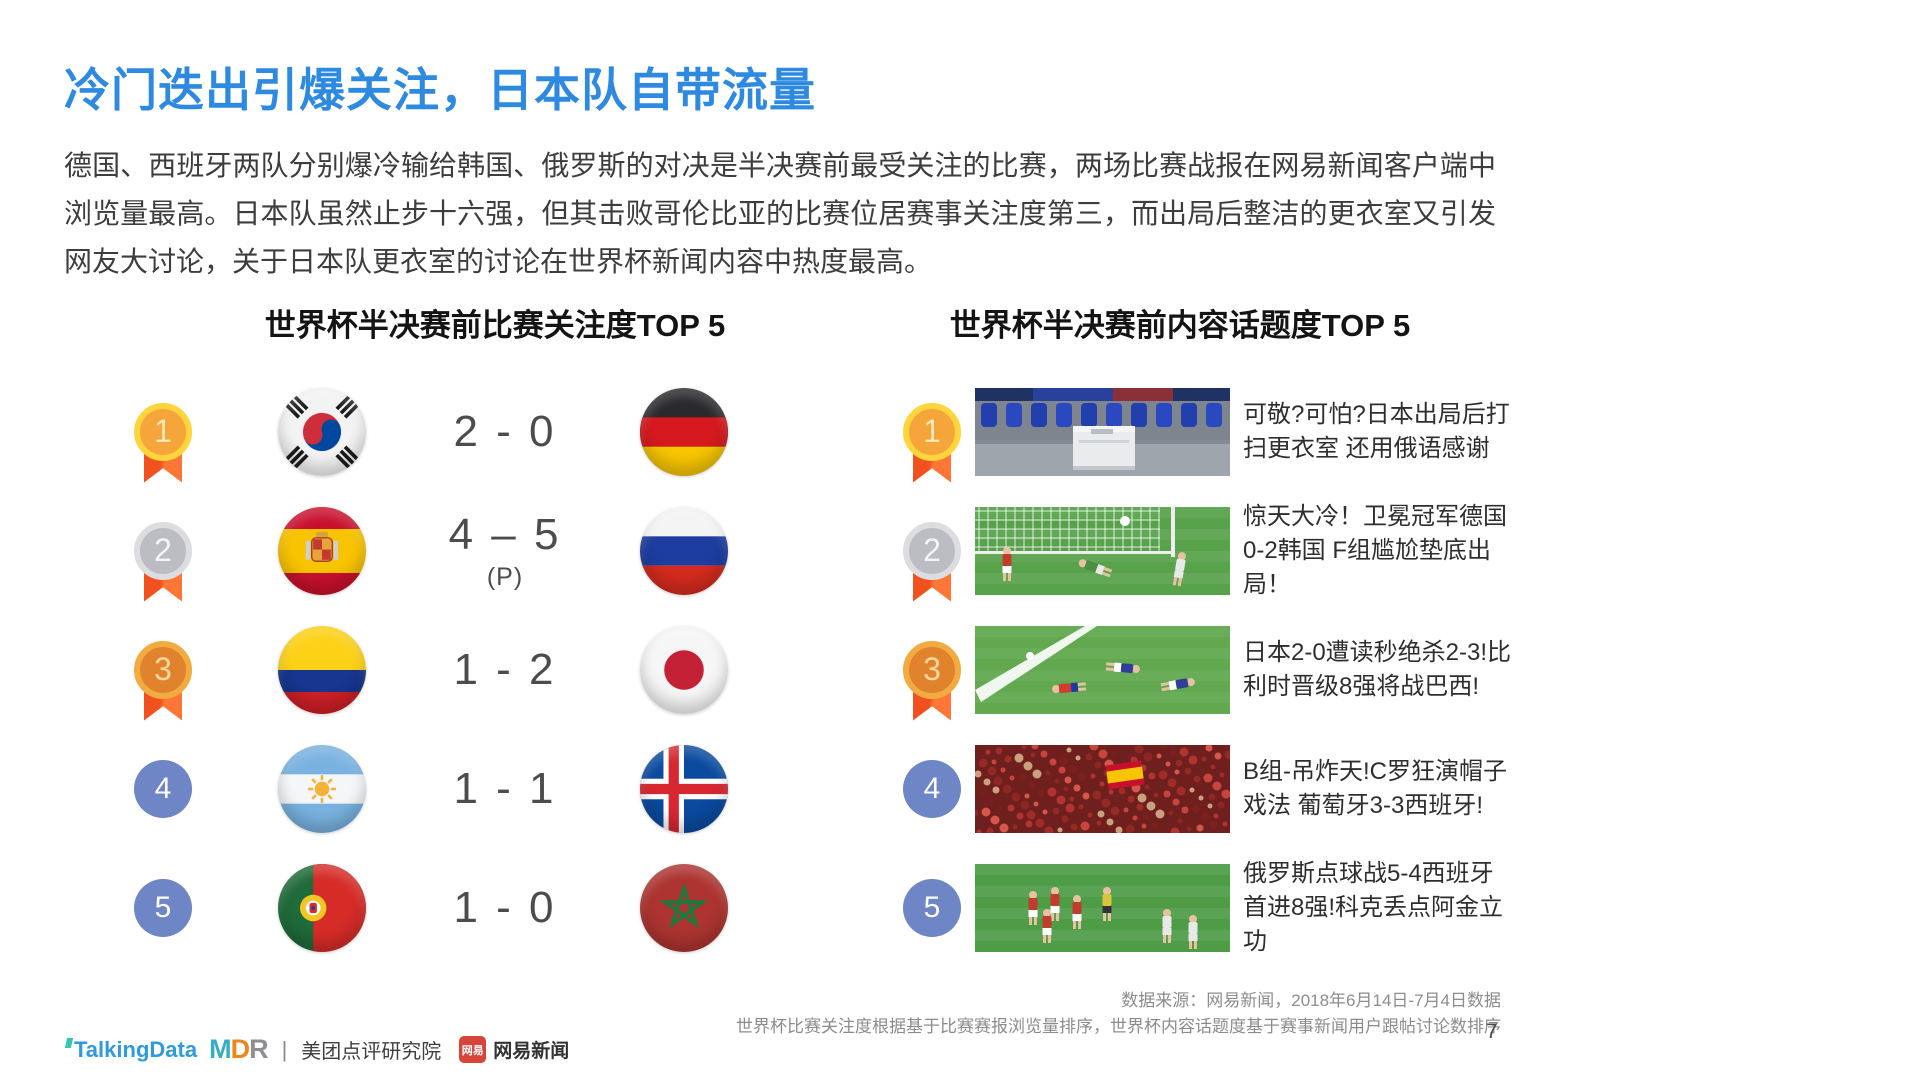 This screenshot has height=1080, width=1921. Describe the element at coordinates (1102, 550) in the screenshot. I see `goal-save-thumbnail` at that location.